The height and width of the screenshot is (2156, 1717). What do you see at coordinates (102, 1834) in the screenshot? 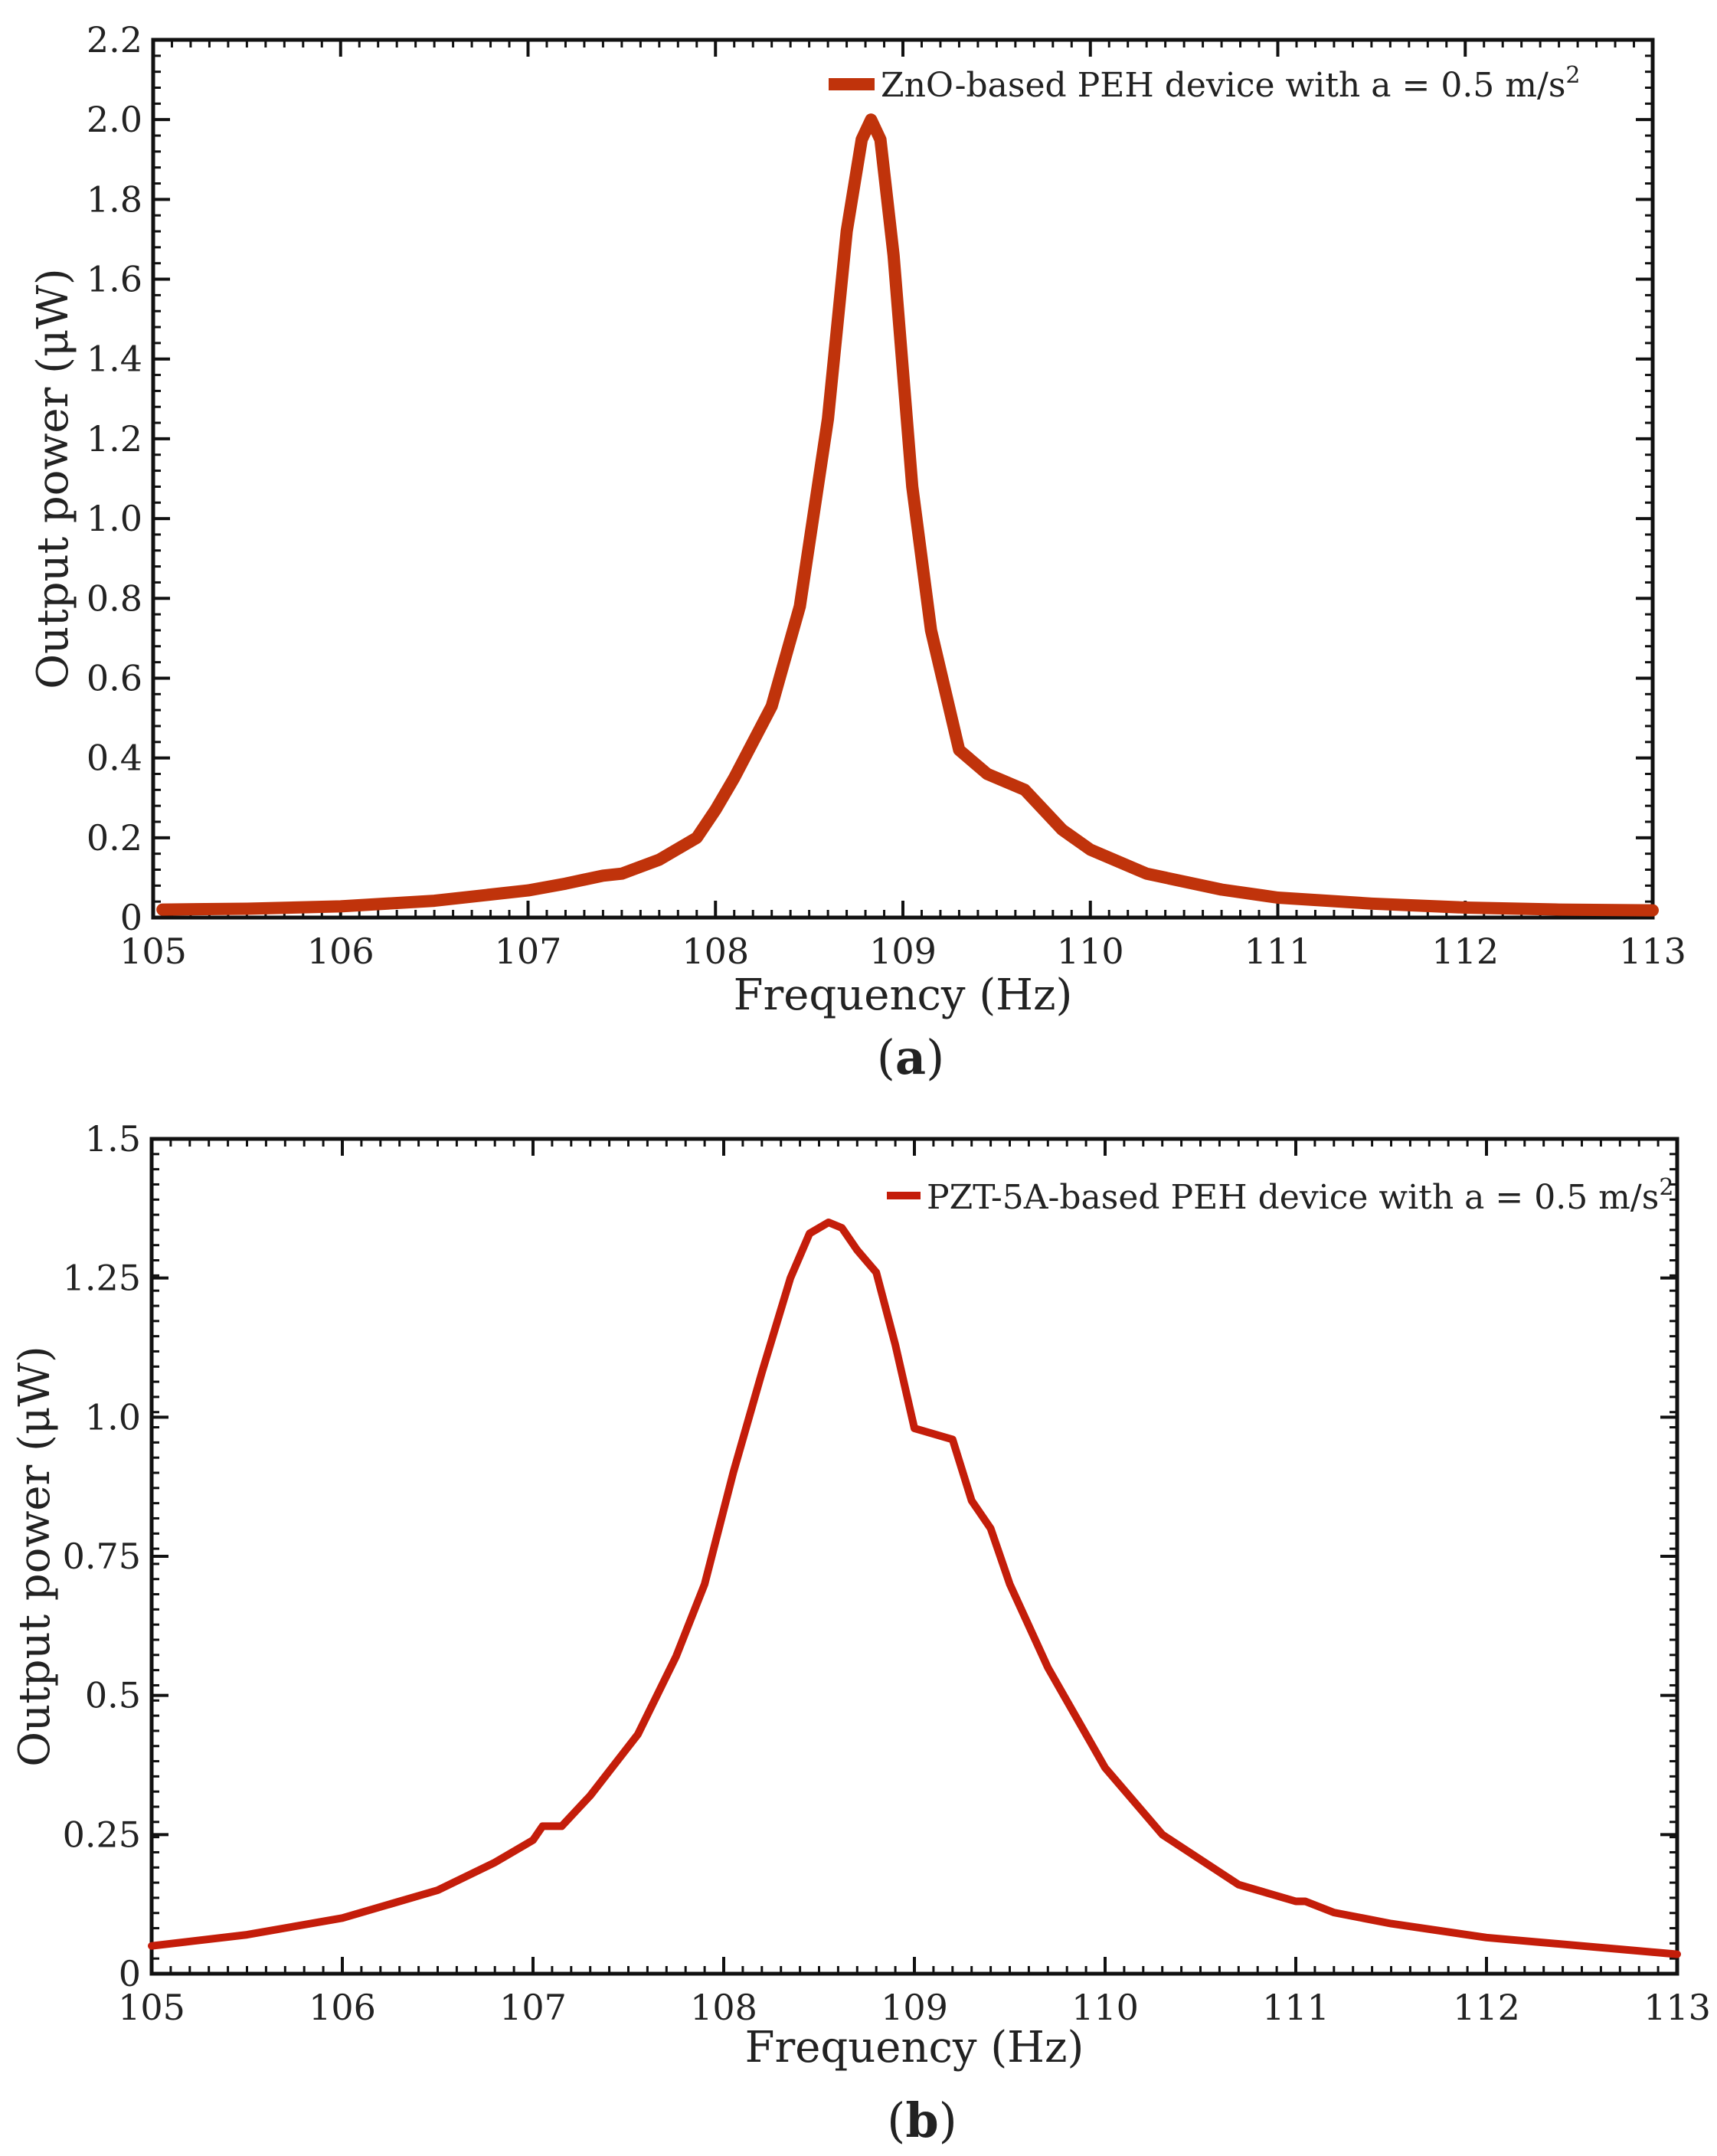
I see `y-tick-label: 0.25` at bounding box center [102, 1834].